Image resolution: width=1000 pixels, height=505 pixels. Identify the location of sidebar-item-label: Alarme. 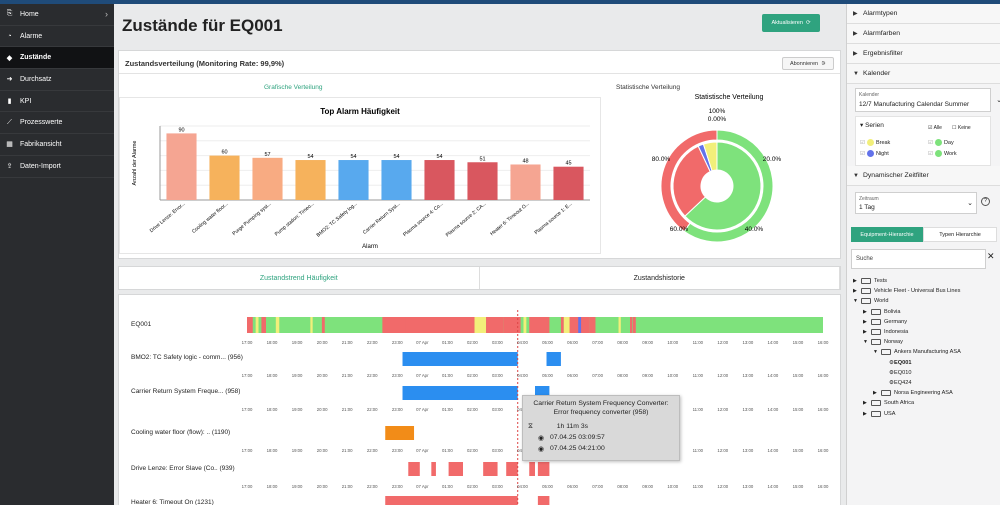
(31, 36).